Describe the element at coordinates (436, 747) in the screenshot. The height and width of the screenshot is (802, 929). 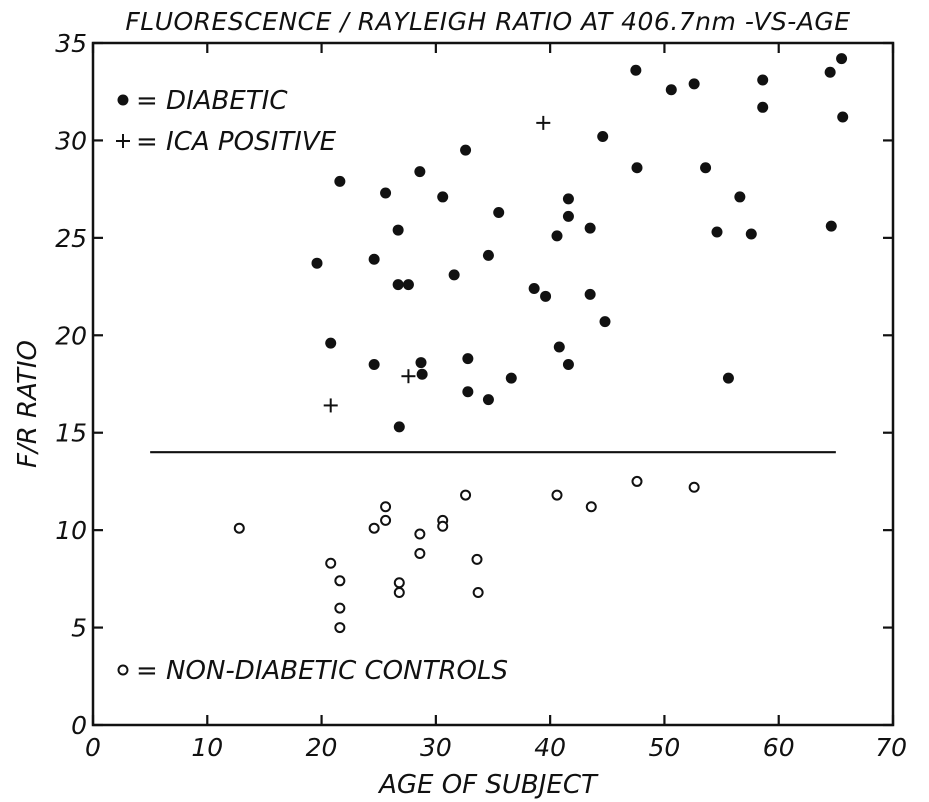
I see `x-tick-label: 30` at that location.